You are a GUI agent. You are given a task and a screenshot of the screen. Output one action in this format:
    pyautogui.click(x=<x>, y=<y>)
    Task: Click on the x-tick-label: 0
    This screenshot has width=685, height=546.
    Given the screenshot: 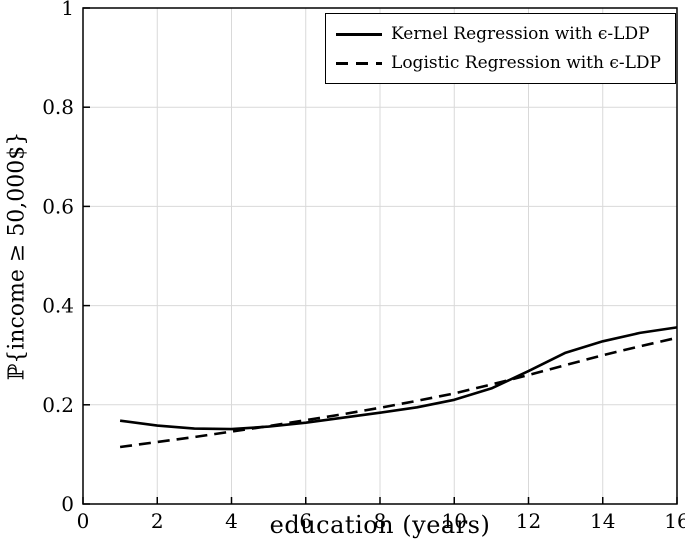 What is the action you would take?
    pyautogui.click(x=83, y=521)
    